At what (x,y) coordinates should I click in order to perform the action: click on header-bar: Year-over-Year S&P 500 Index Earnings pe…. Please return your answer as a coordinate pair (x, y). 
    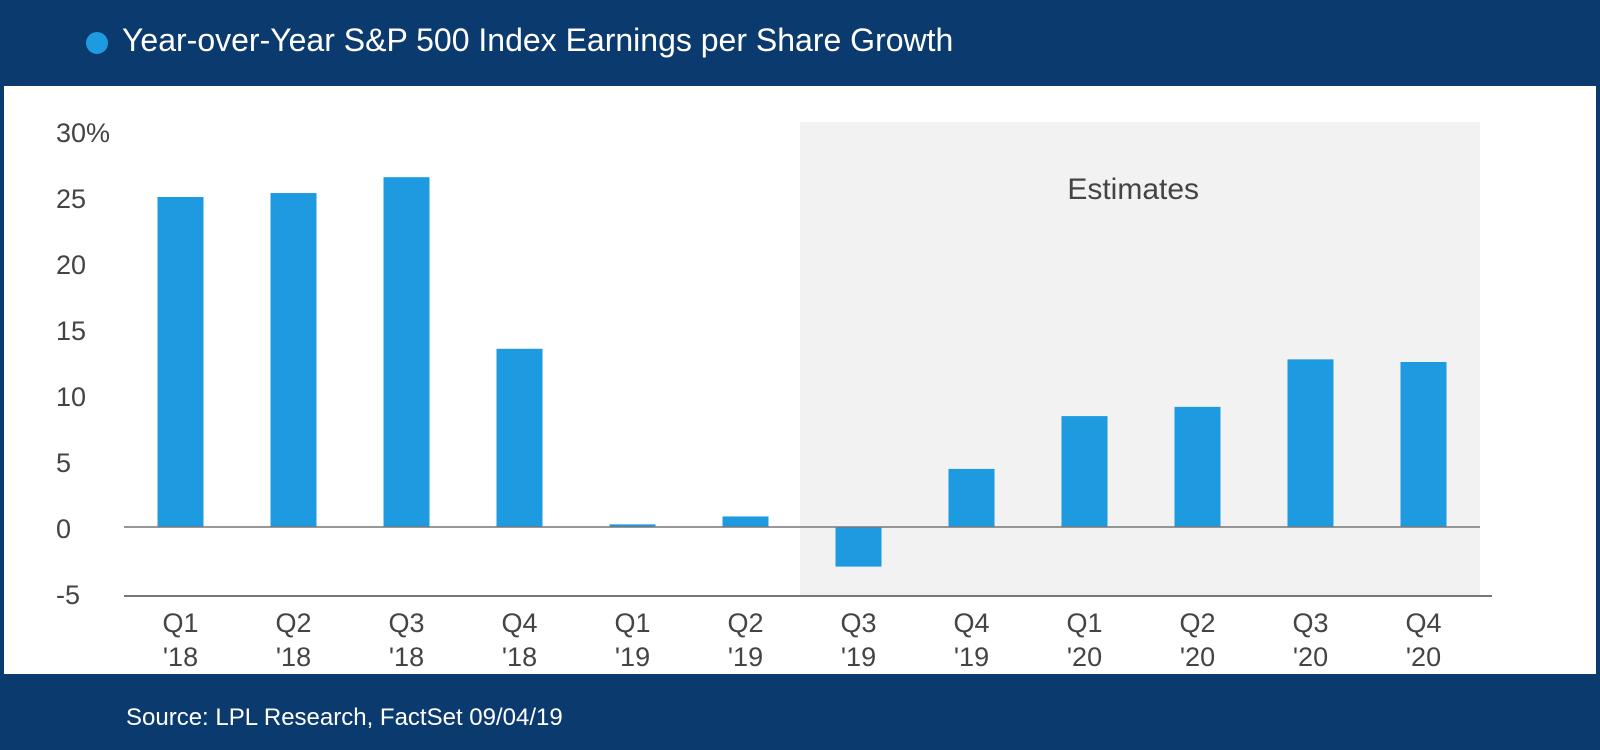
    Looking at the image, I should click on (800, 43).